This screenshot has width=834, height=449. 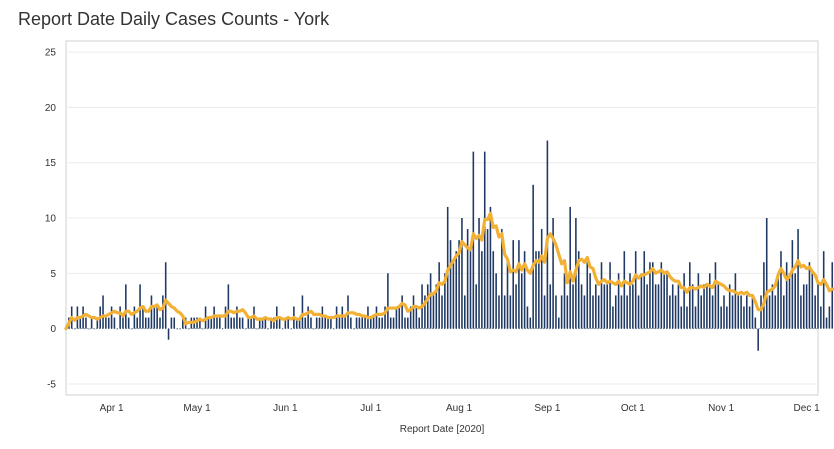 I want to click on y-tick-label: 0, so click(x=53, y=329).